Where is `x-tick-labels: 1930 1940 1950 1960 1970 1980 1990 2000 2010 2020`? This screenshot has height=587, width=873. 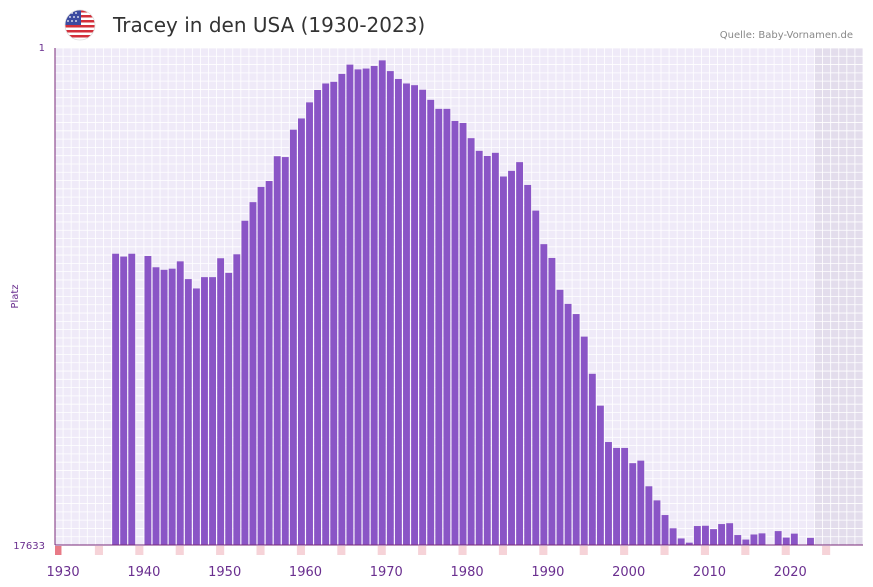
x-tick-labels: 1930 1940 1950 1960 1970 1980 1990 2000 2010 2020 is located at coordinates (427, 572).